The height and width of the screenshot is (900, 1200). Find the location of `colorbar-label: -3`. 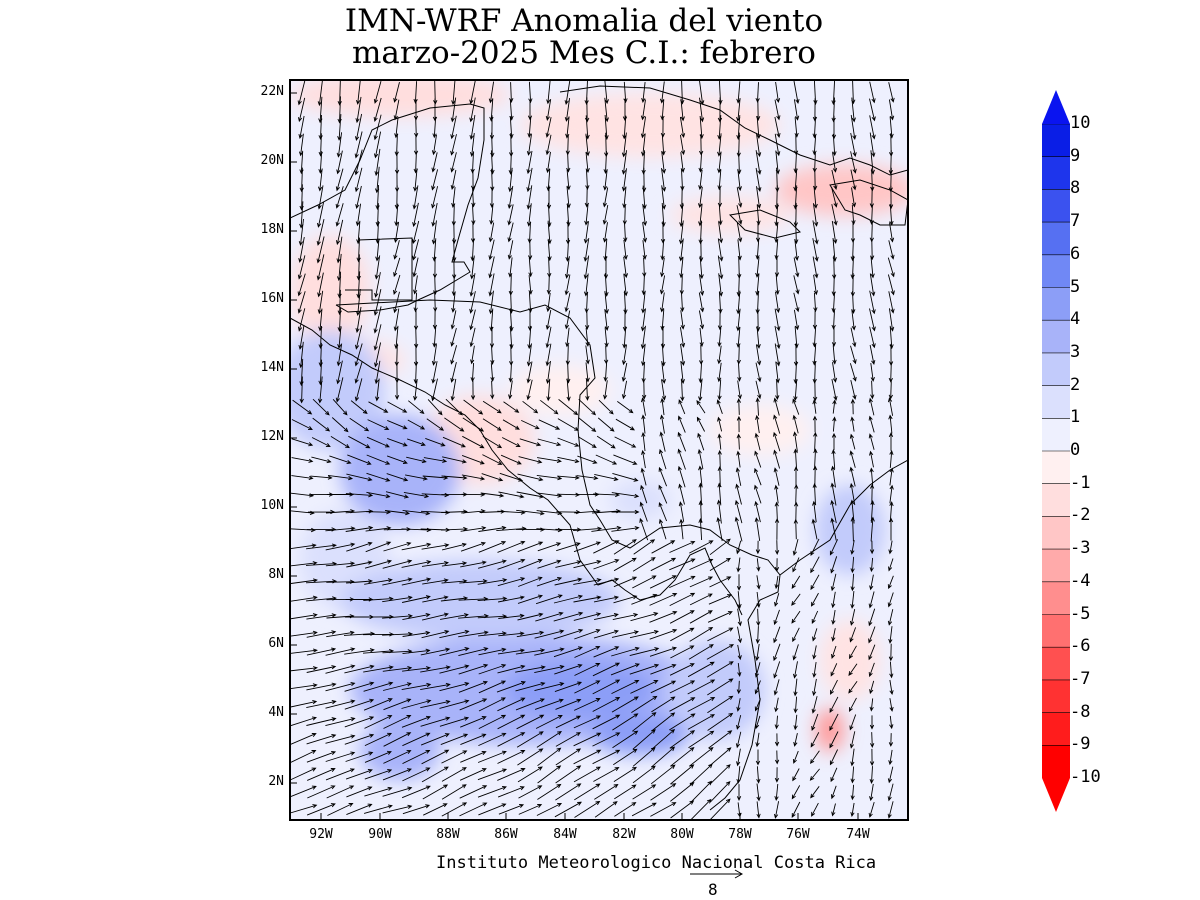

colorbar-label: -3 is located at coordinates (1080, 548).